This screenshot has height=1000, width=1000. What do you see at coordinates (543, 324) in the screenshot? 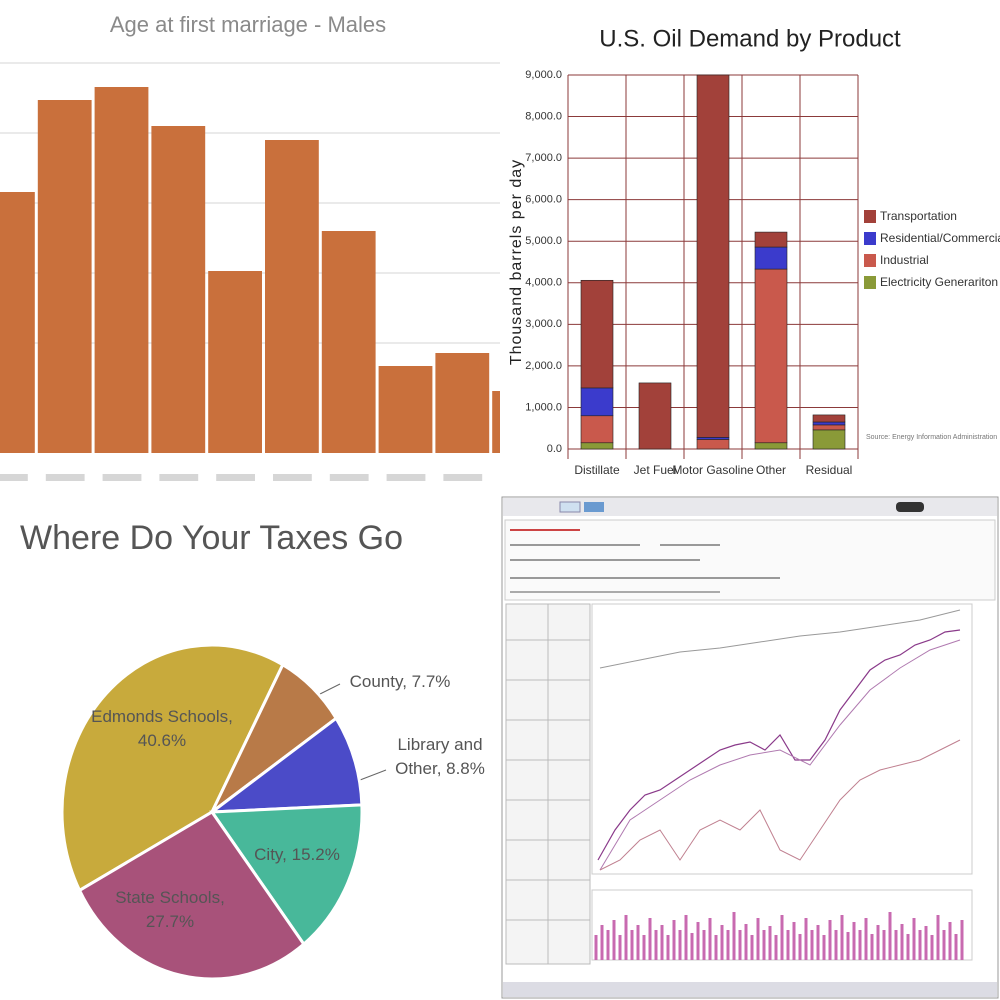
I see `y-tick-label: 3,000.0` at bounding box center [543, 324].